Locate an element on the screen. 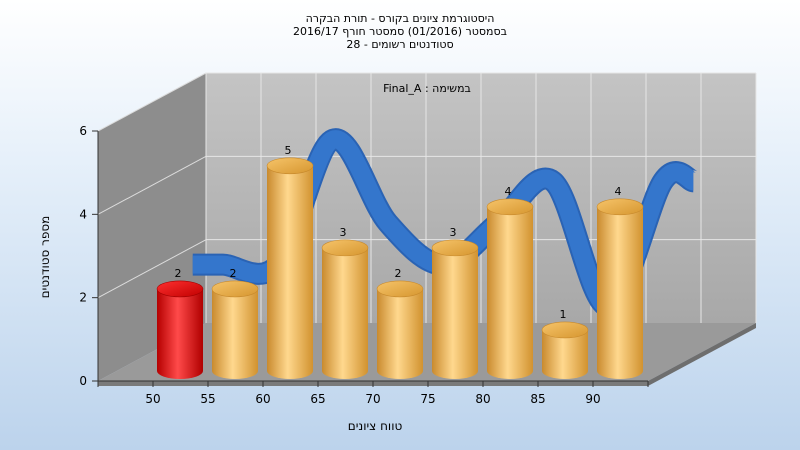  y-axis-title: מספר סטודנטים is located at coordinates (45, 257).